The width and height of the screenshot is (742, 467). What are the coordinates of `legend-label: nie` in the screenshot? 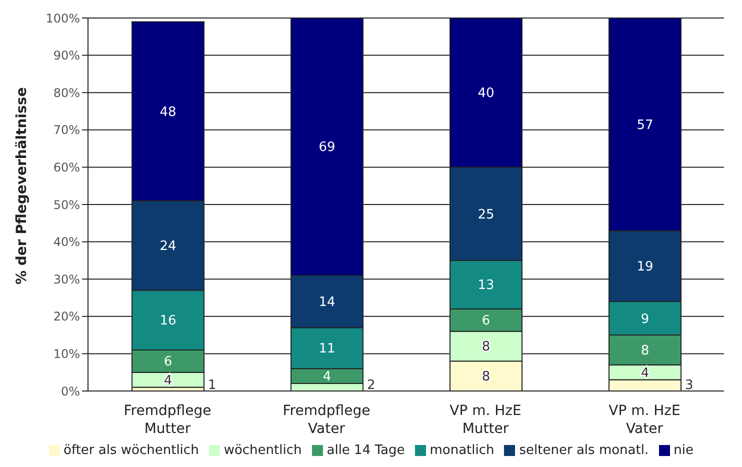 It's located at (684, 450).